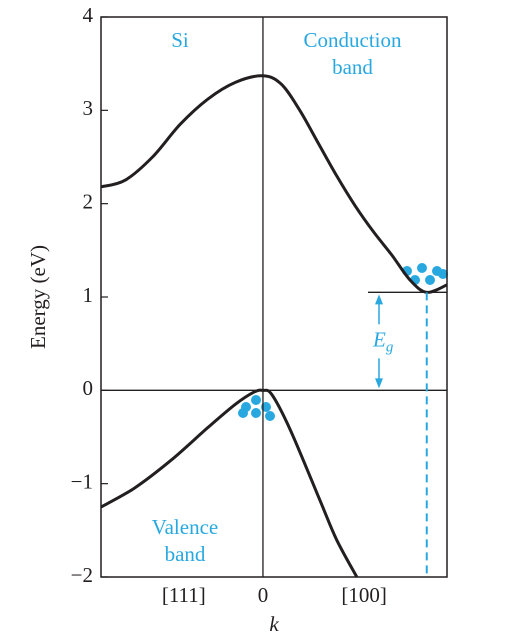 This screenshot has width=515, height=643. Describe the element at coordinates (352, 53) in the screenshot. I see `conduction-label: Conduction band` at that location.